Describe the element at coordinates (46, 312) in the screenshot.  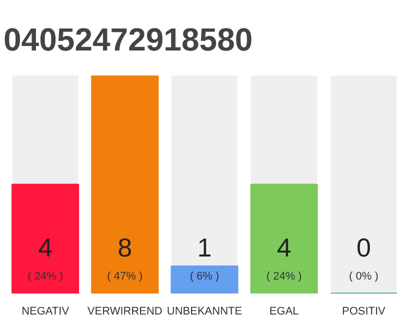
I see `x-tick-label: NEGATIV` at that location.